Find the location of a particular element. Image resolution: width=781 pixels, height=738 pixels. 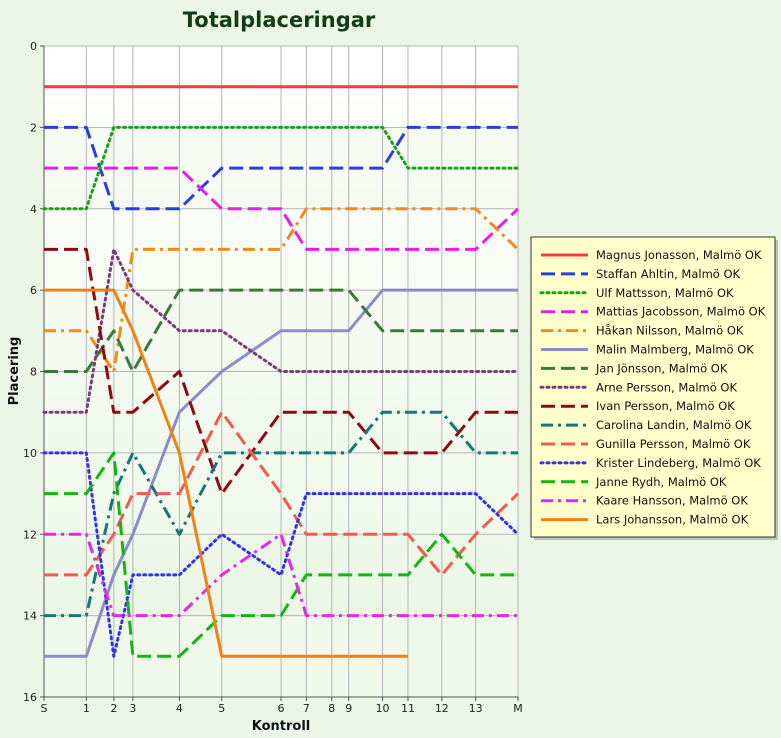

legend-label-13: Janne Rydh, Malmö OK is located at coordinates (661, 482).